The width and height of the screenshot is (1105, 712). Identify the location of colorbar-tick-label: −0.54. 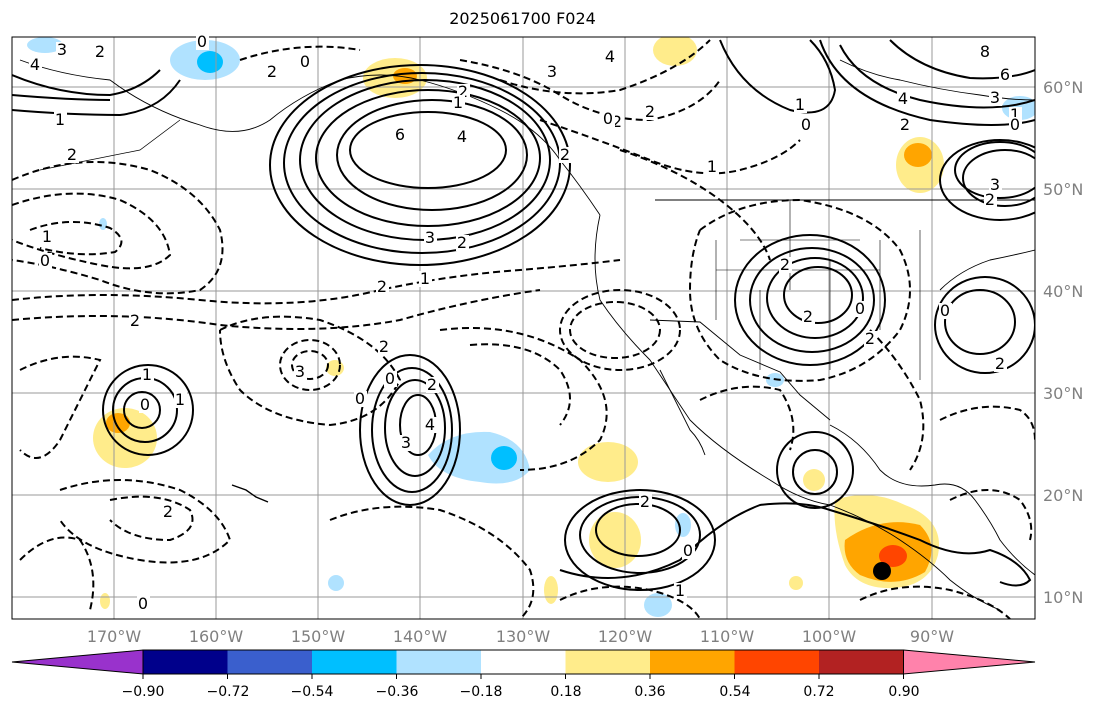
(312, 692).